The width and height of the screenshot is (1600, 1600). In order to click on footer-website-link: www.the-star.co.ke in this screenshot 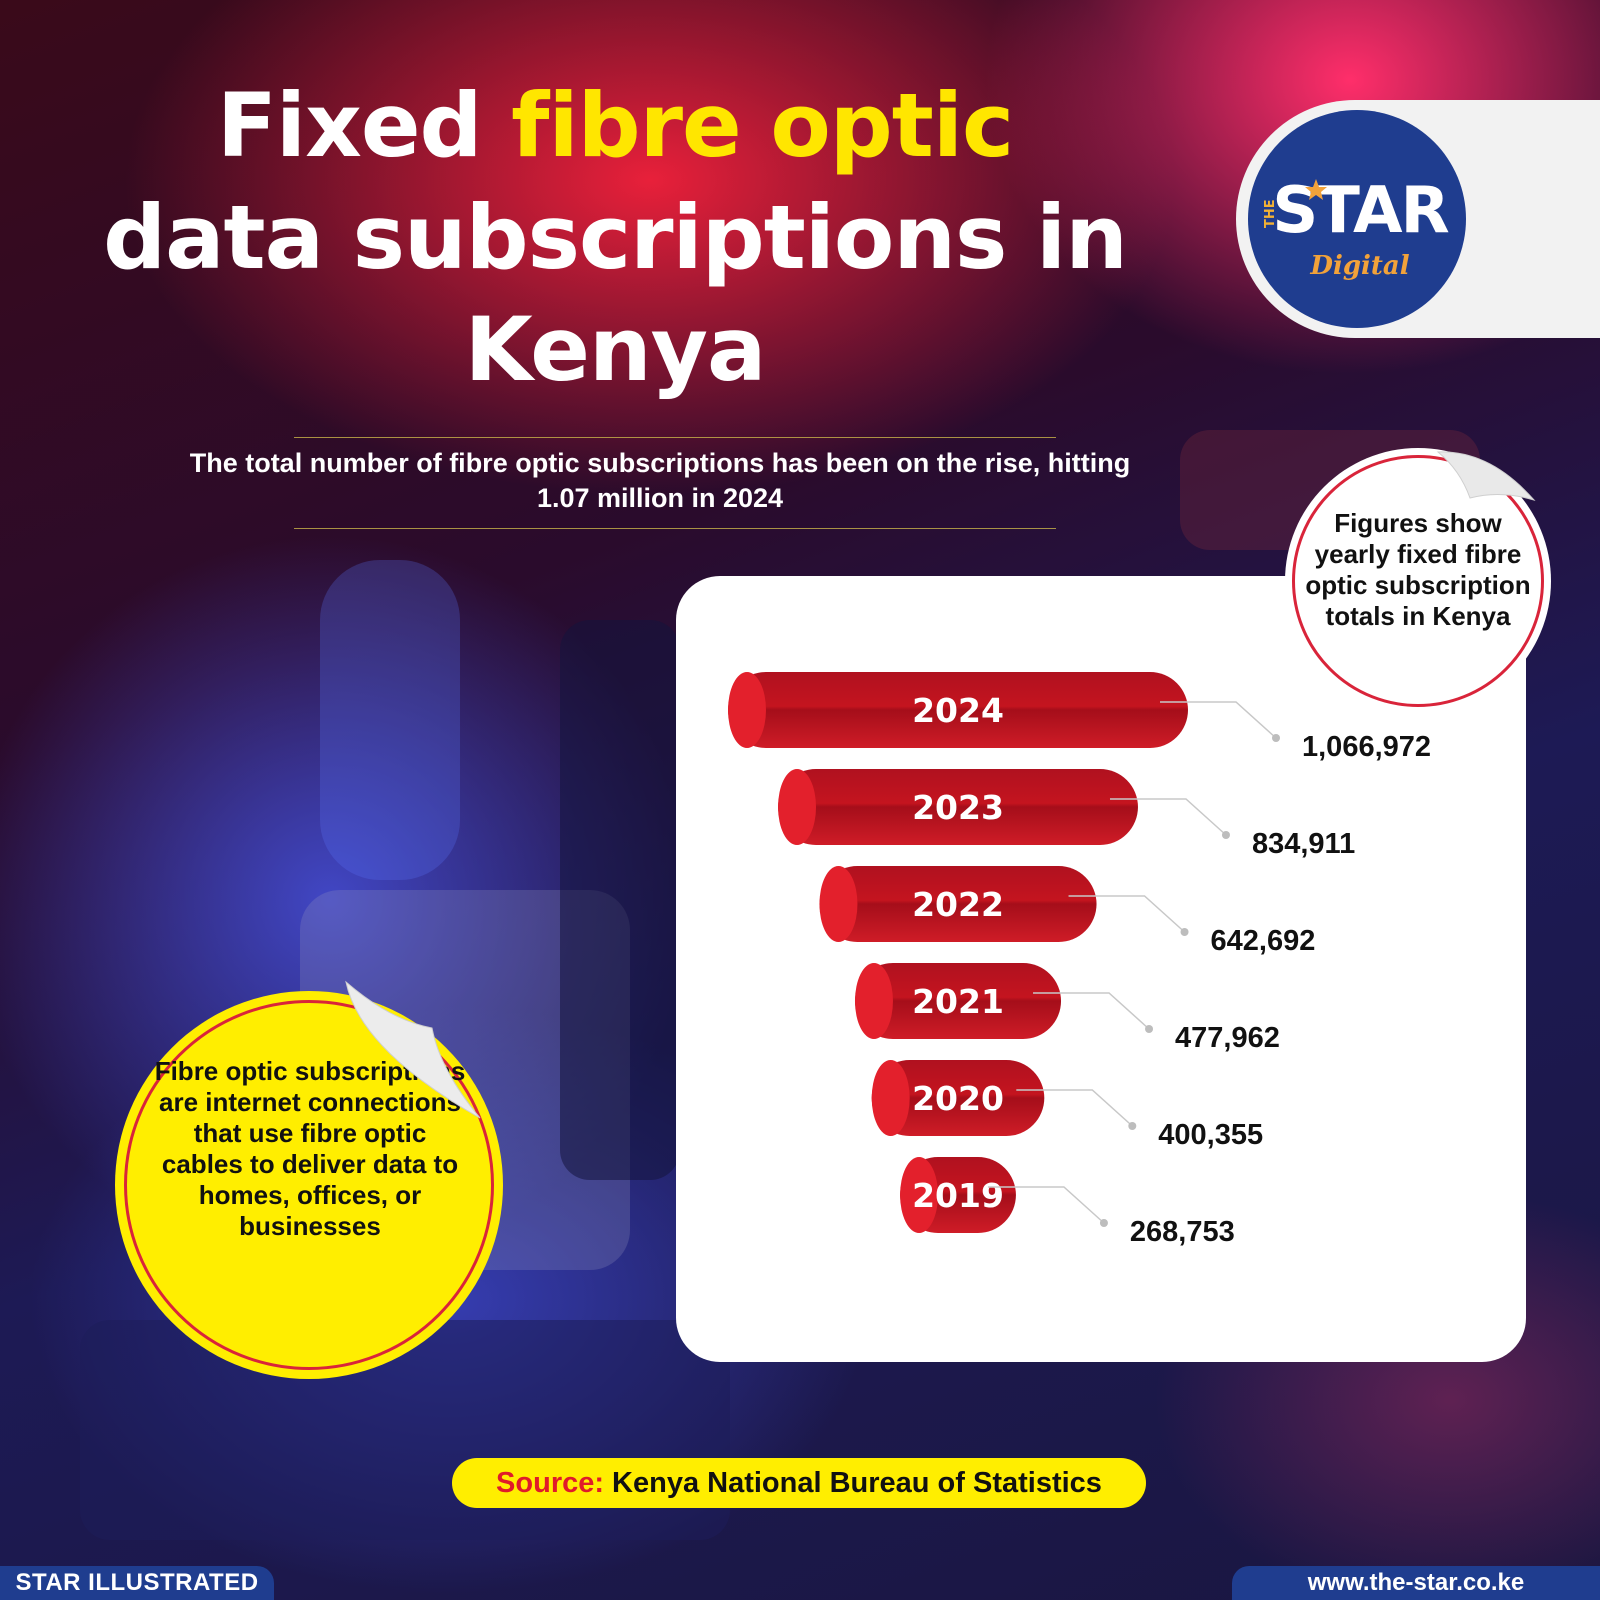, I will do `click(1416, 1583)`.